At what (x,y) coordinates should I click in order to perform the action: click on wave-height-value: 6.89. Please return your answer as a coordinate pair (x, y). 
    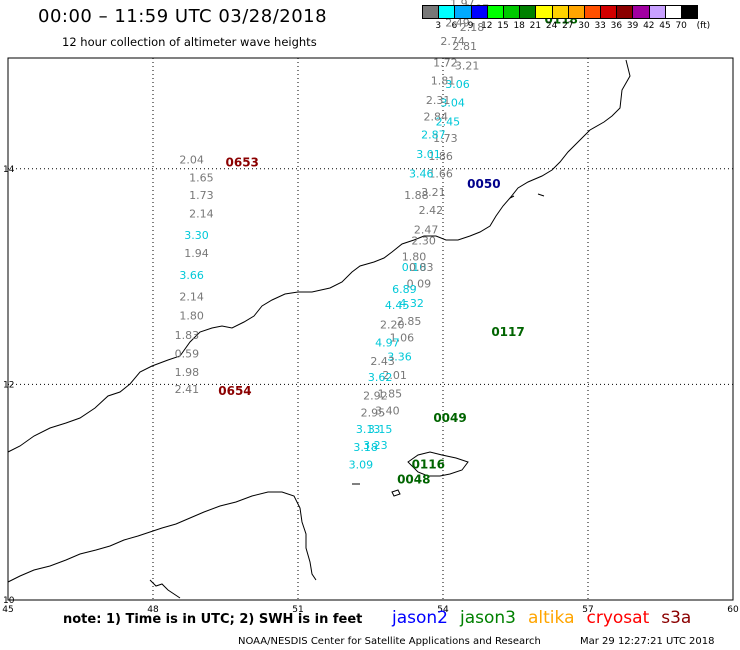
    Looking at the image, I should click on (404, 289).